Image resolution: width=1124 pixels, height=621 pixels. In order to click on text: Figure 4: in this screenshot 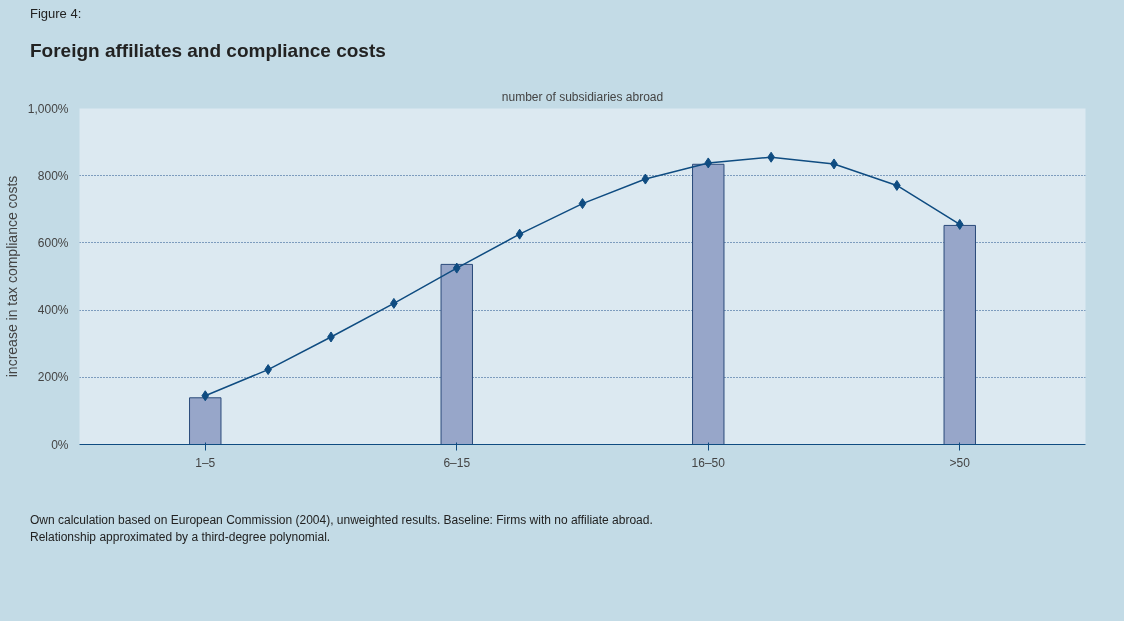, I will do `click(56, 14)`.